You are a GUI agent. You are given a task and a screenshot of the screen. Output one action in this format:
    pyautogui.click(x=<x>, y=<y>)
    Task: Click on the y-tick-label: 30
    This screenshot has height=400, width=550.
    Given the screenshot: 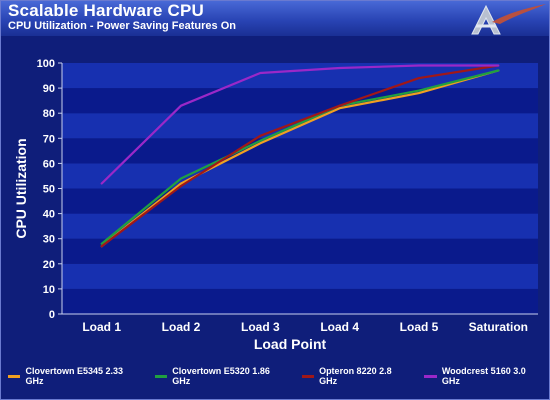 What is the action you would take?
    pyautogui.click(x=49, y=240)
    